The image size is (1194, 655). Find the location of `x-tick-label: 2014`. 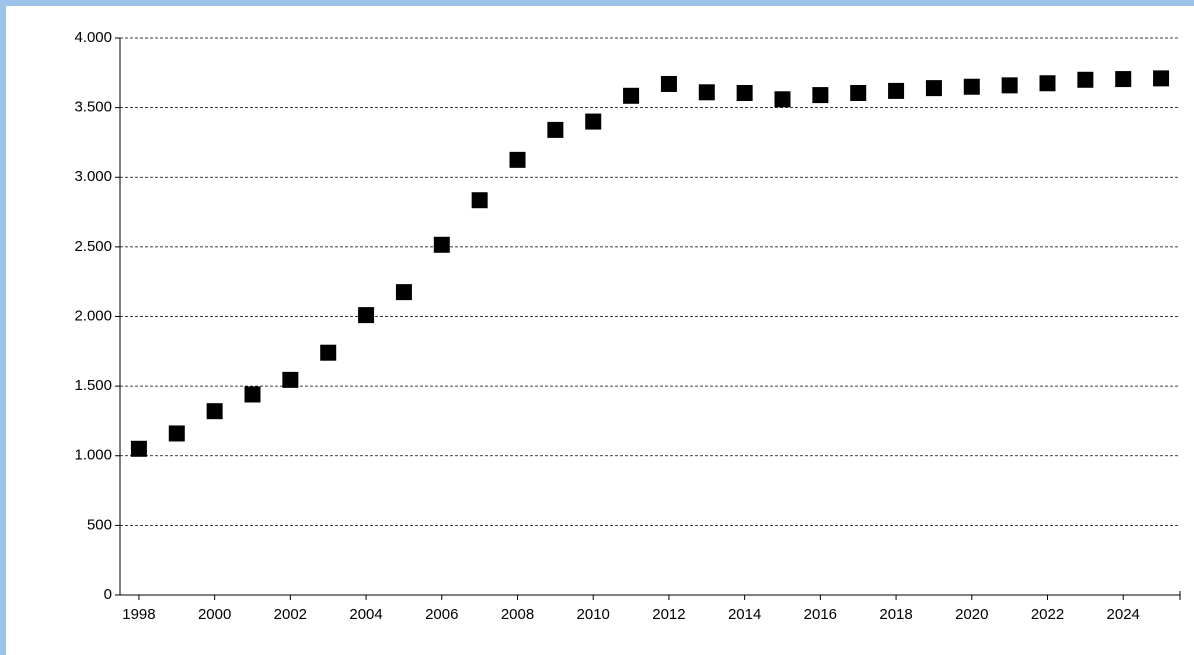

x-tick-label: 2014 is located at coordinates (744, 614).